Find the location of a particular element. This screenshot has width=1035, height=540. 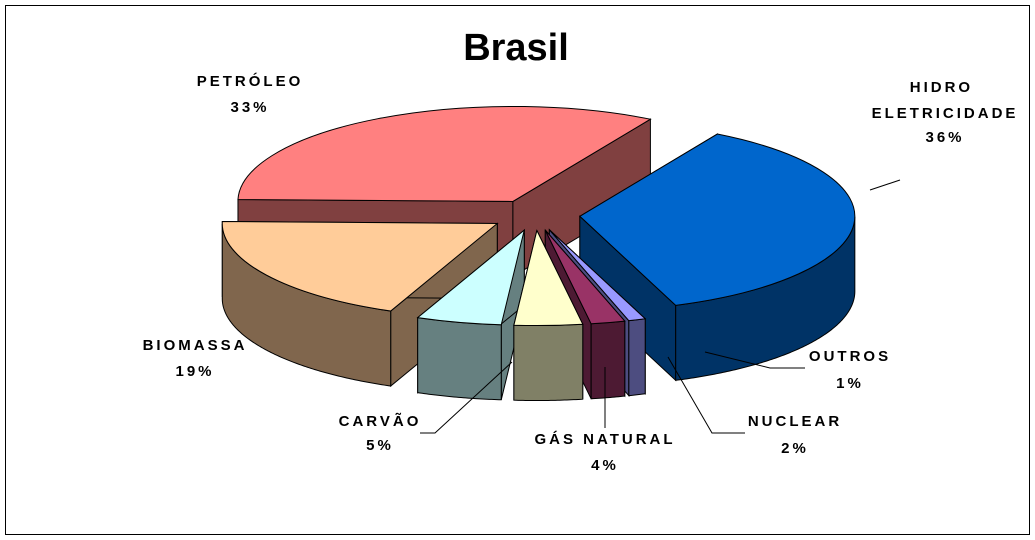

slice-value-label: 4% is located at coordinates (605, 465).